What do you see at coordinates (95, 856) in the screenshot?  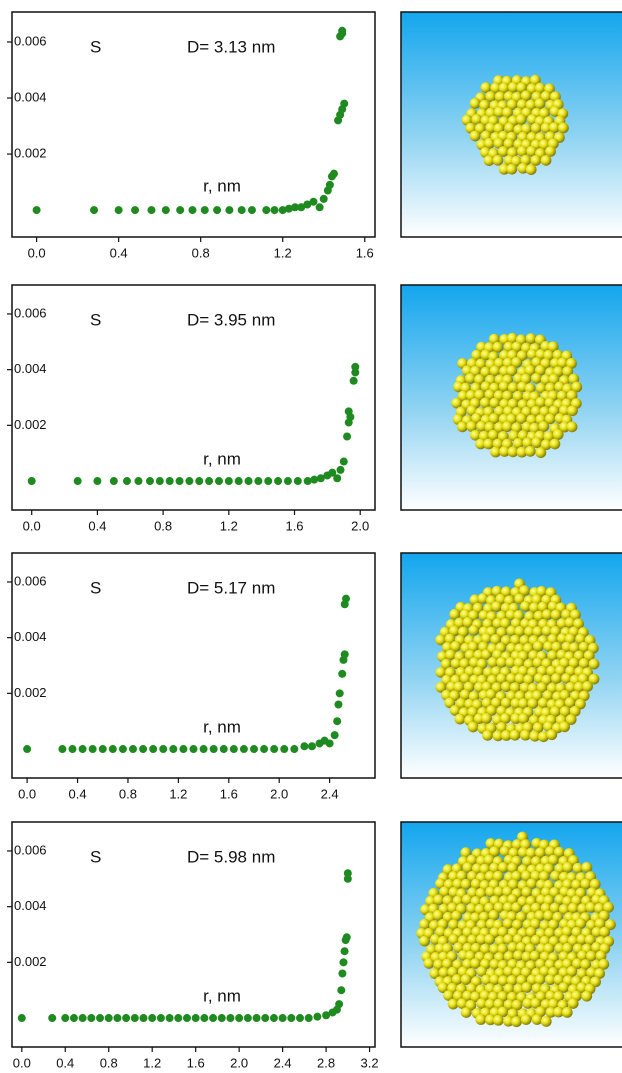 I see `y-axis-label: S` at bounding box center [95, 856].